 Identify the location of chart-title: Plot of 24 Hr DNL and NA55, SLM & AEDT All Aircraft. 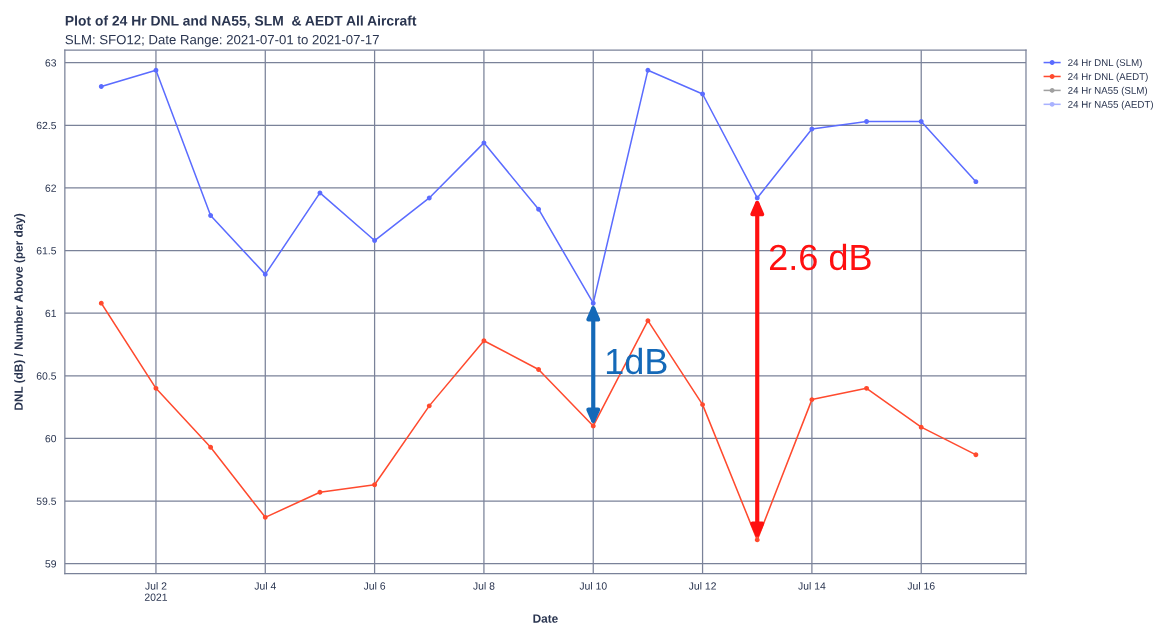
(241, 21).